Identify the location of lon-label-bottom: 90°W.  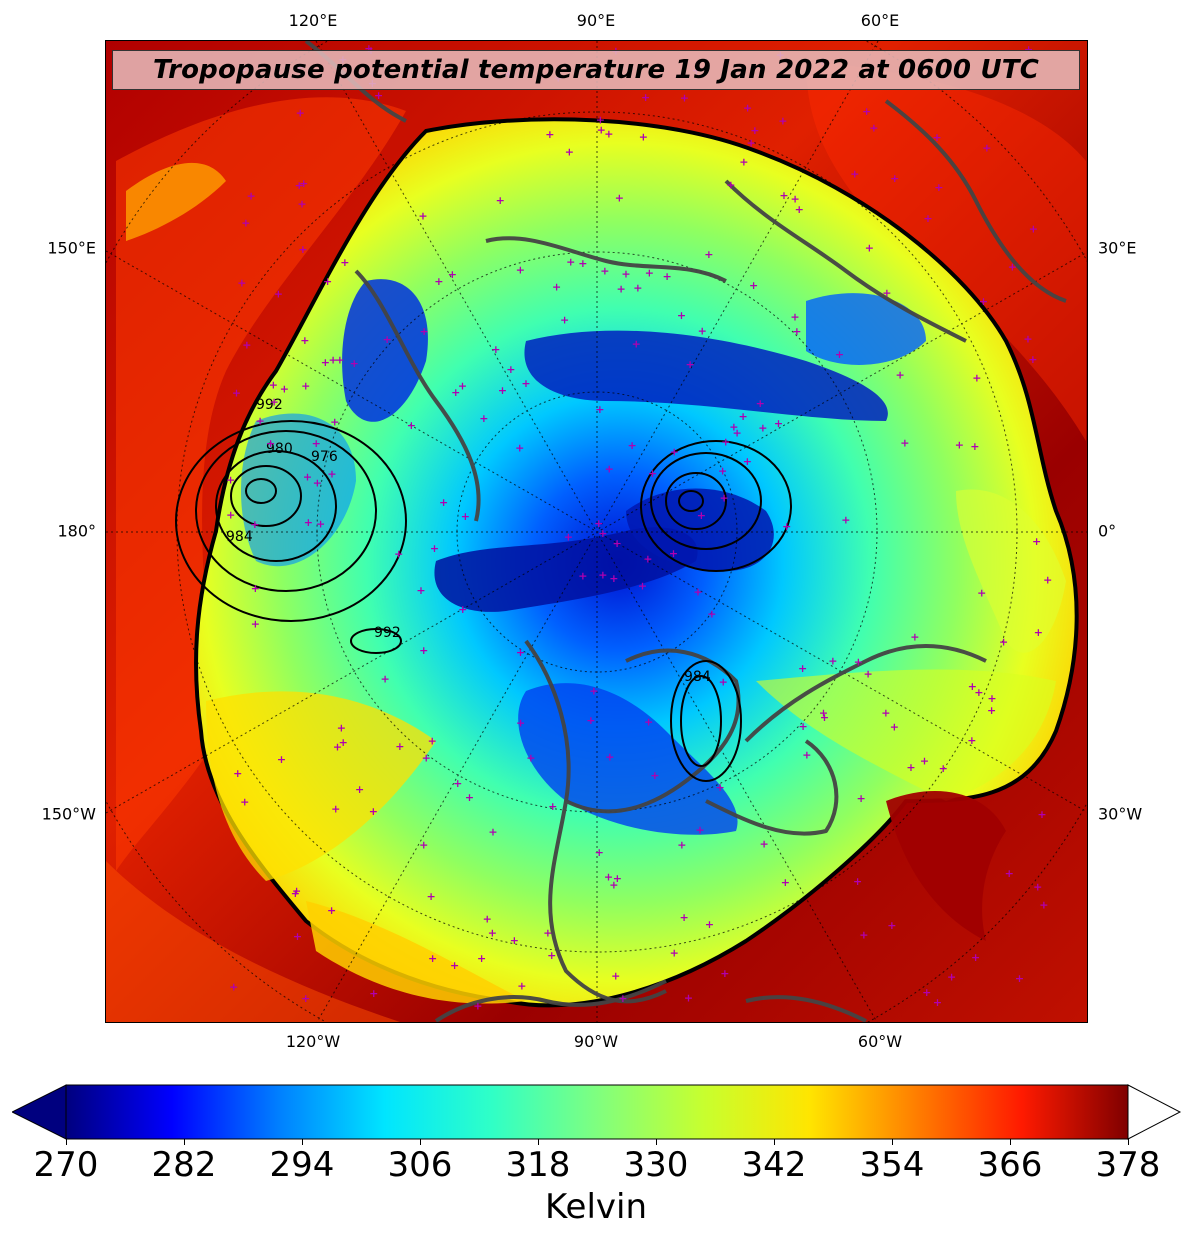
(596, 1041).